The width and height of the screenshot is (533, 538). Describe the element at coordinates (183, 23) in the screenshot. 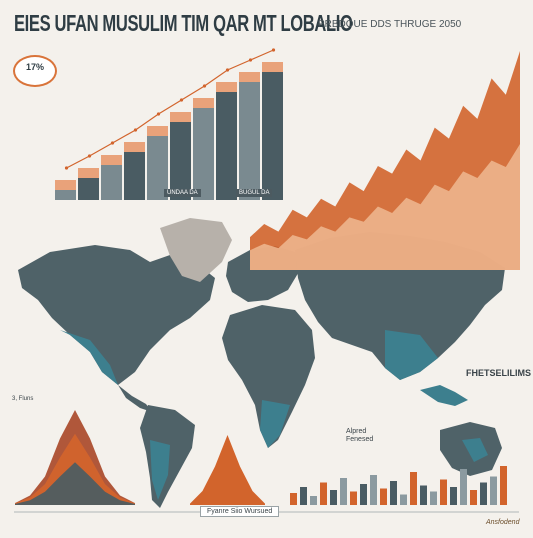

I see `page-title: EIES UFAN MUSULIM TIM QAR MT LOBALIO` at that location.